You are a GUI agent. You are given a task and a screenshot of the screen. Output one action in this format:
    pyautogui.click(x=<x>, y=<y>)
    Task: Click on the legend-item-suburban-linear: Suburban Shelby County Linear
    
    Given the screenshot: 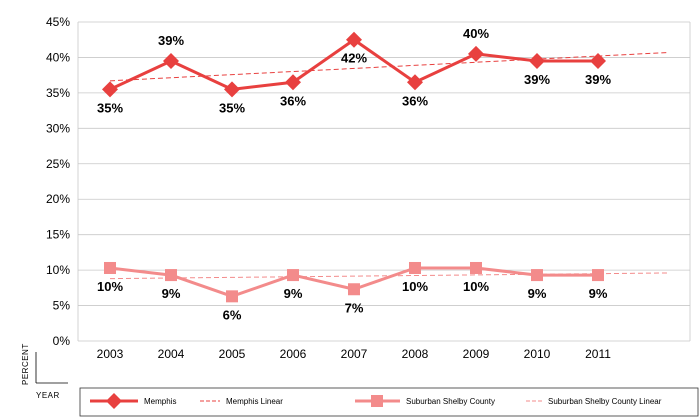 What is the action you would take?
    pyautogui.click(x=594, y=401)
    